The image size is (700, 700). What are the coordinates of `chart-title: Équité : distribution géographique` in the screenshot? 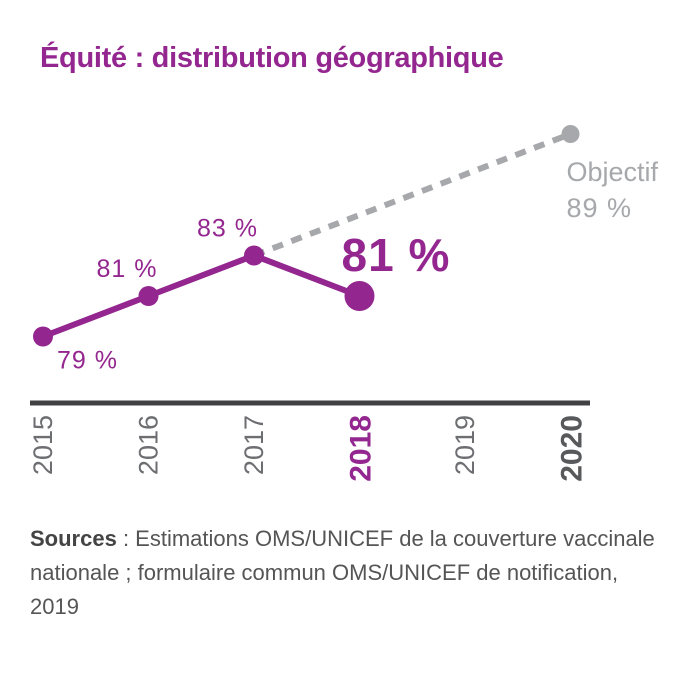 It's located at (272, 58).